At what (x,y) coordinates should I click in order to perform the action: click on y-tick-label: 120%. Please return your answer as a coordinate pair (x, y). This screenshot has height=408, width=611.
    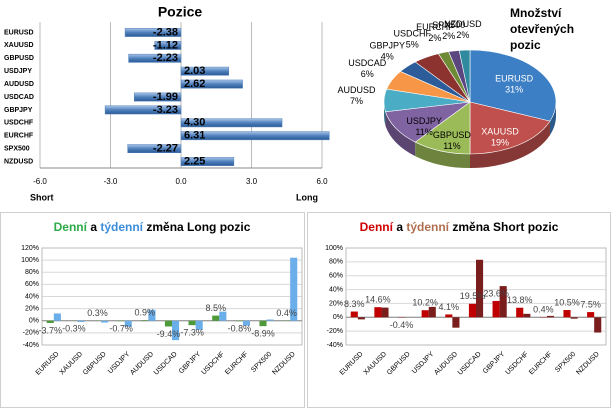
    Looking at the image, I should click on (30, 248).